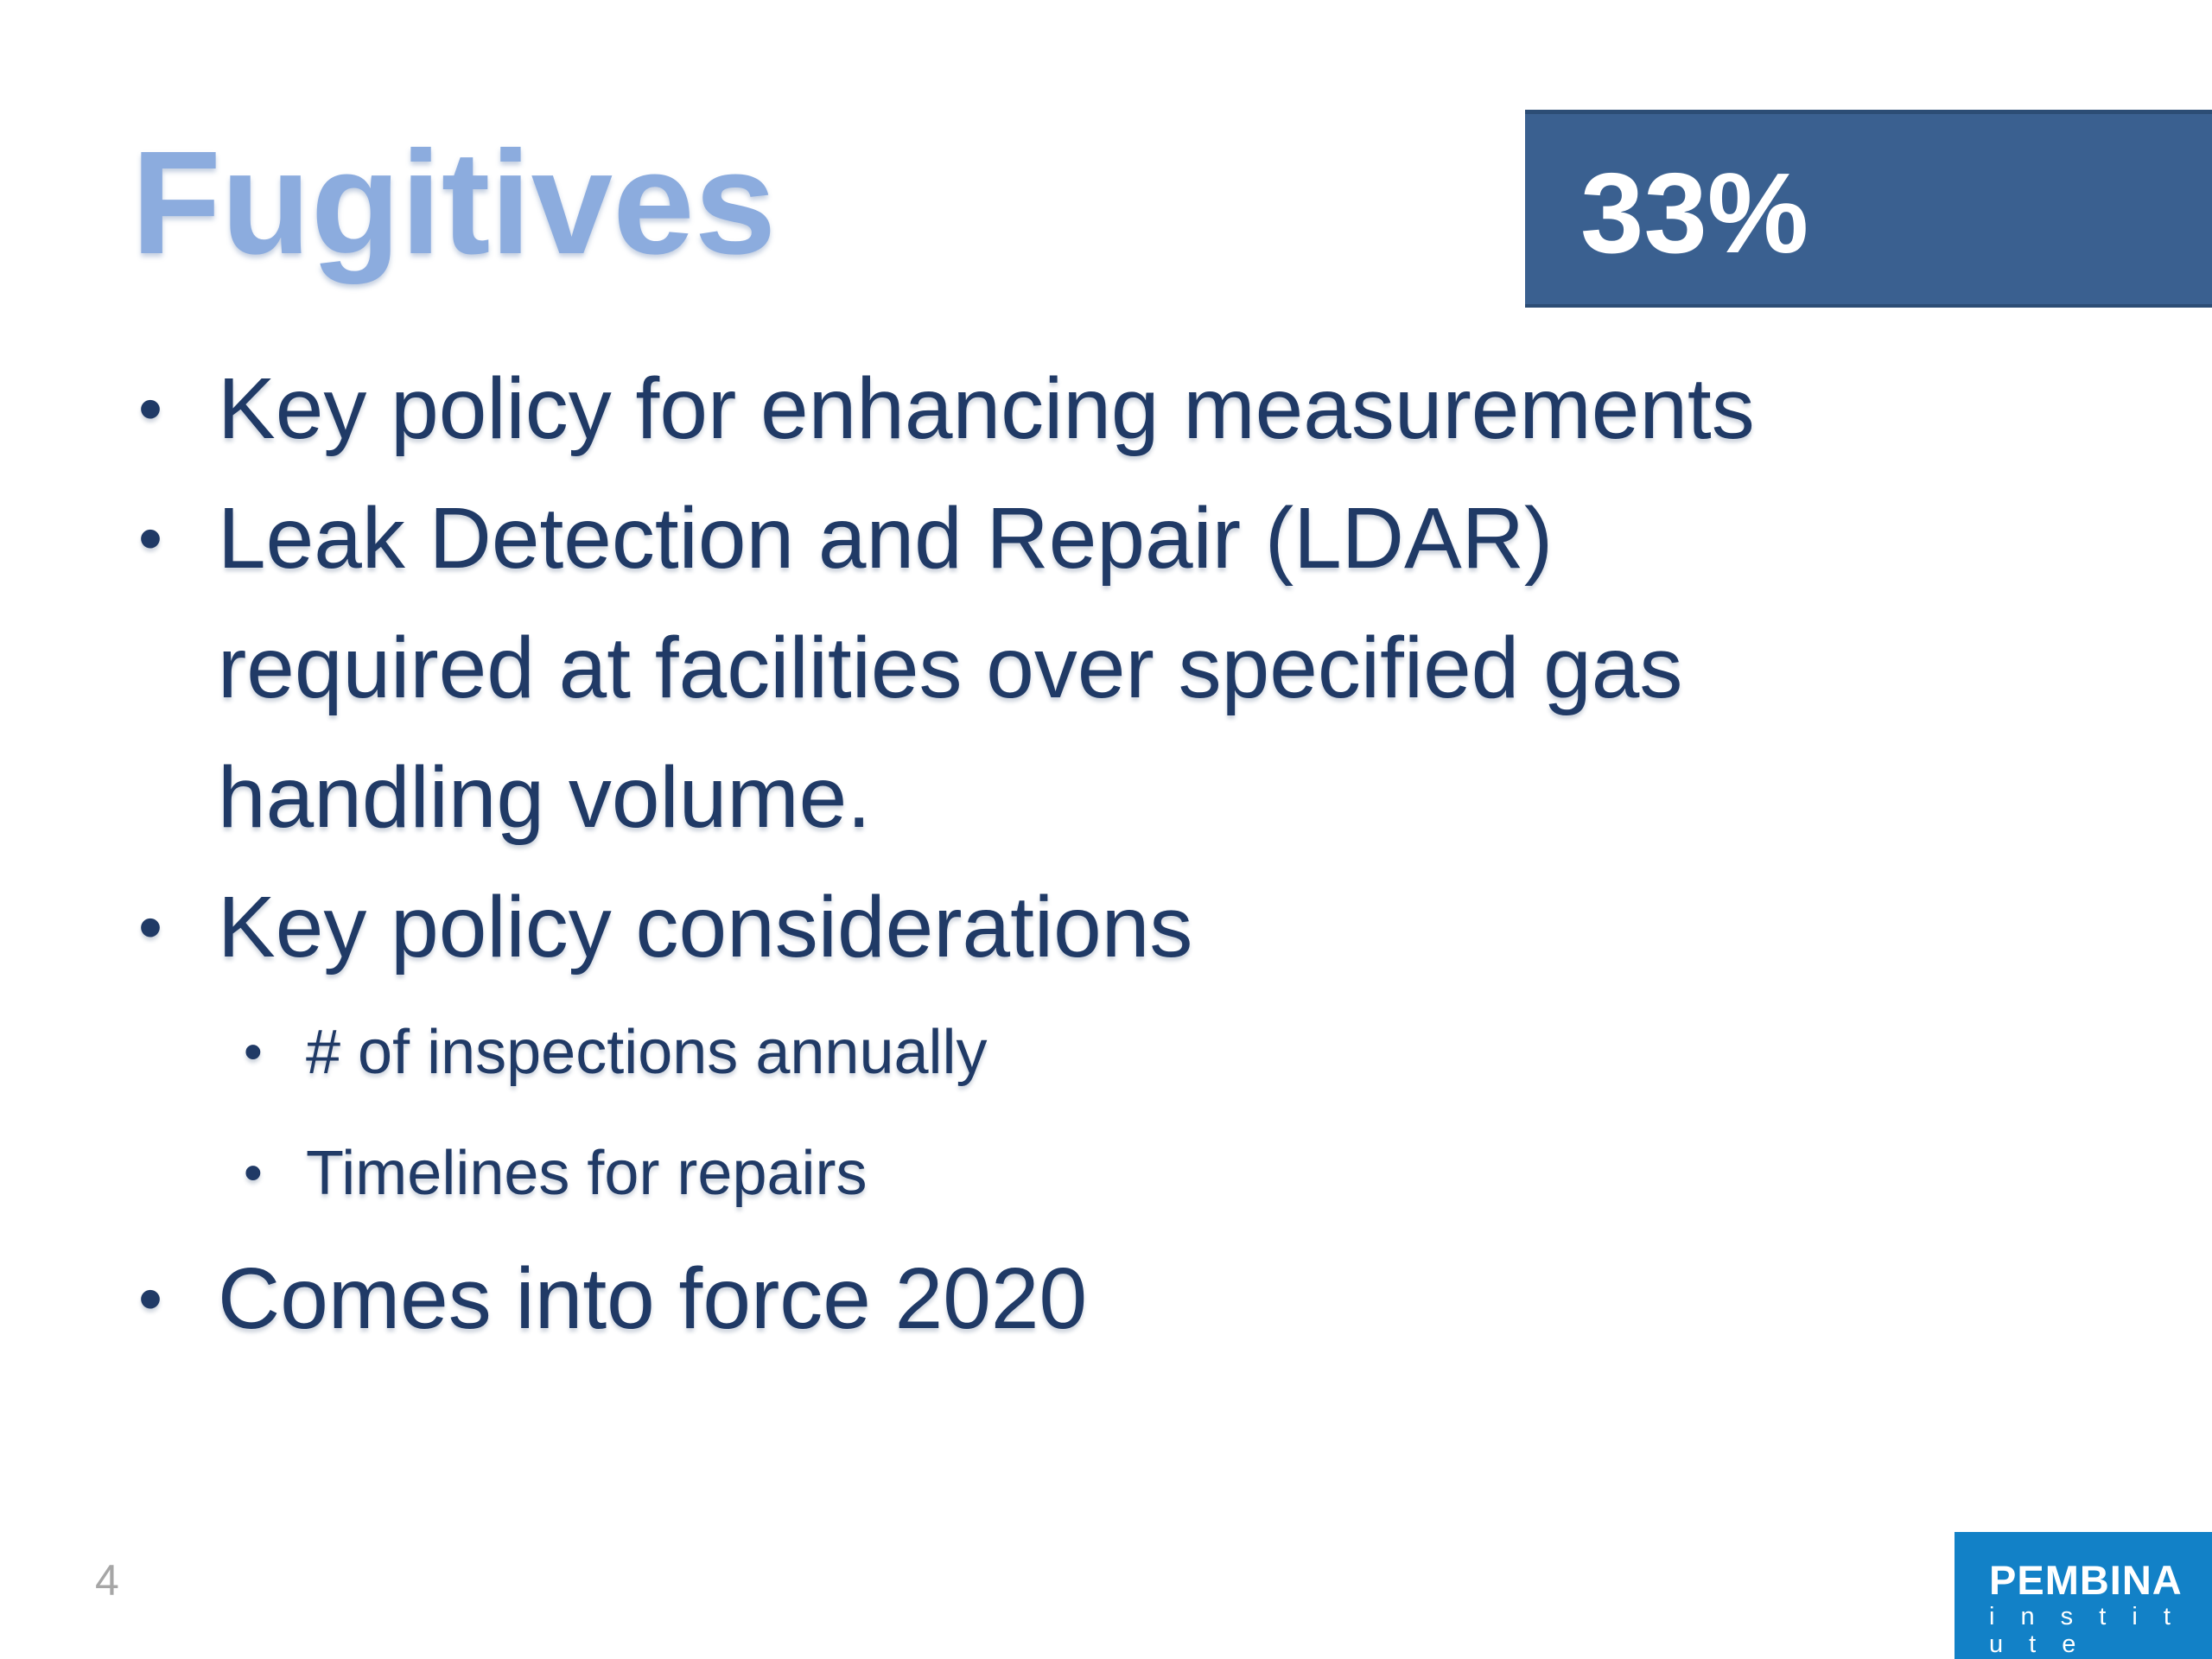 The width and height of the screenshot is (2212, 1659). I want to click on percentage-value: 33%, so click(1694, 212).